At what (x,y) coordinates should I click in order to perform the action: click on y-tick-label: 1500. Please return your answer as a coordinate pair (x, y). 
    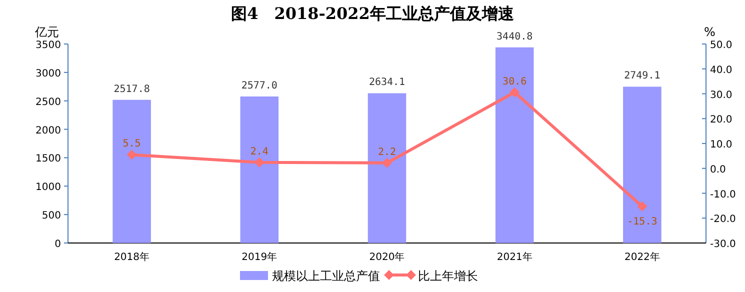
    Looking at the image, I should click on (48, 159).